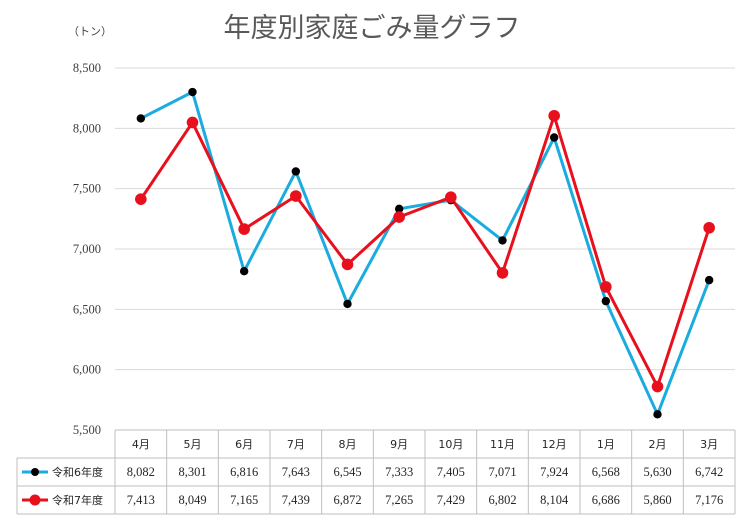 The width and height of the screenshot is (750, 518). I want to click on table-value-cell: 7,643, so click(296, 472).